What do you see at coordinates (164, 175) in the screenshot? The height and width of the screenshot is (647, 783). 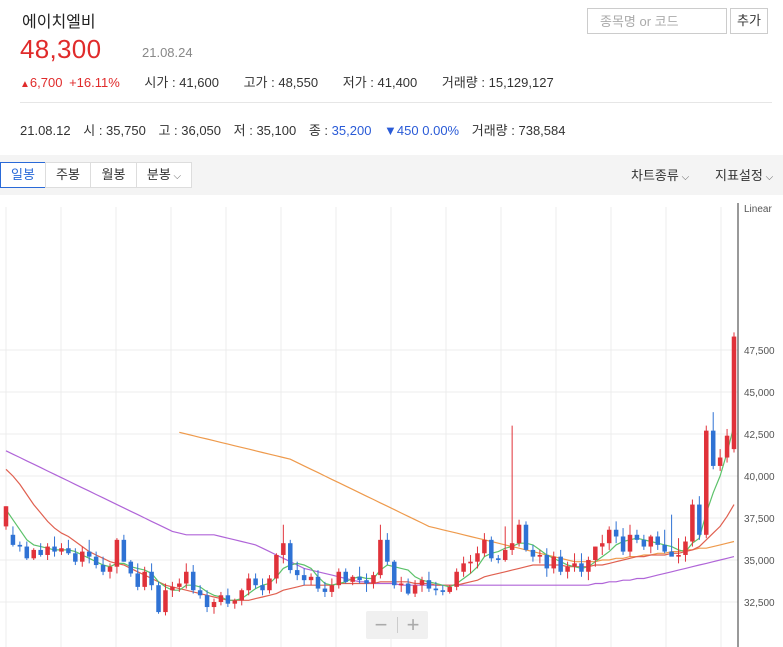 I see `tab-minute: 분봉 ⌵` at bounding box center [164, 175].